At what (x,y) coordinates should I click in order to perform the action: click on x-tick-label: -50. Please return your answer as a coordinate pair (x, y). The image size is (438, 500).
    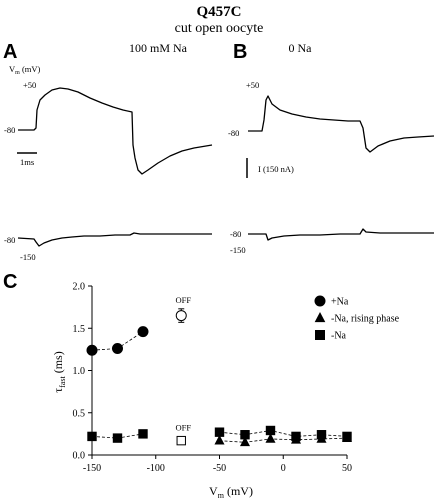
    Looking at the image, I should click on (219, 468).